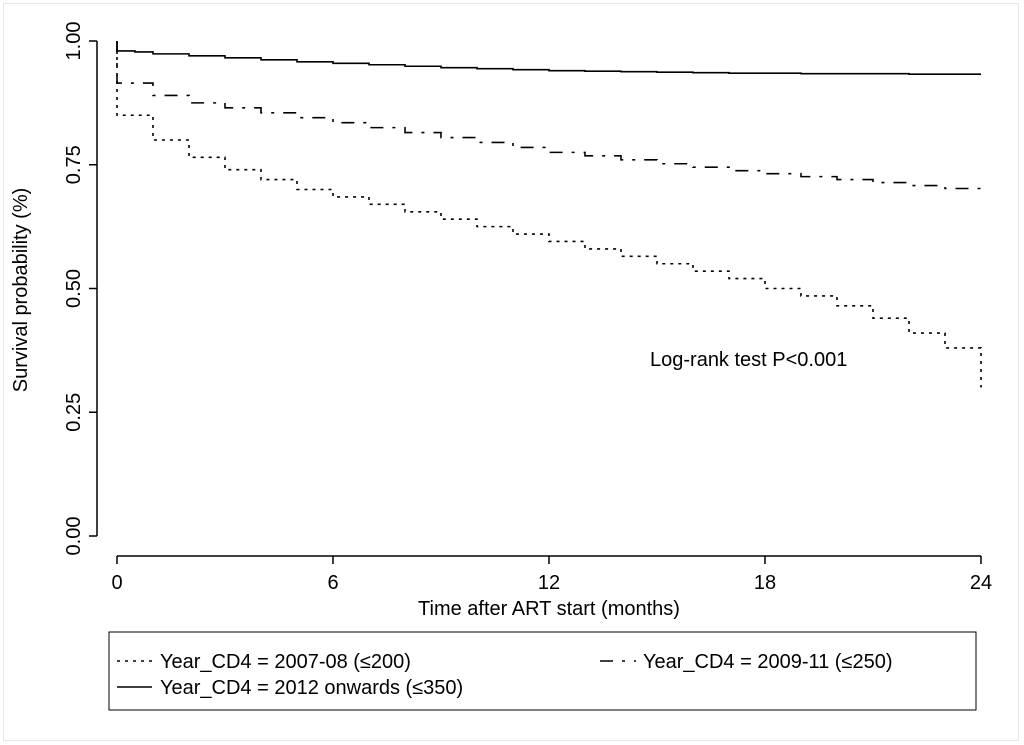 The height and width of the screenshot is (745, 1024). I want to click on x-tick-label: 0, so click(116, 583).